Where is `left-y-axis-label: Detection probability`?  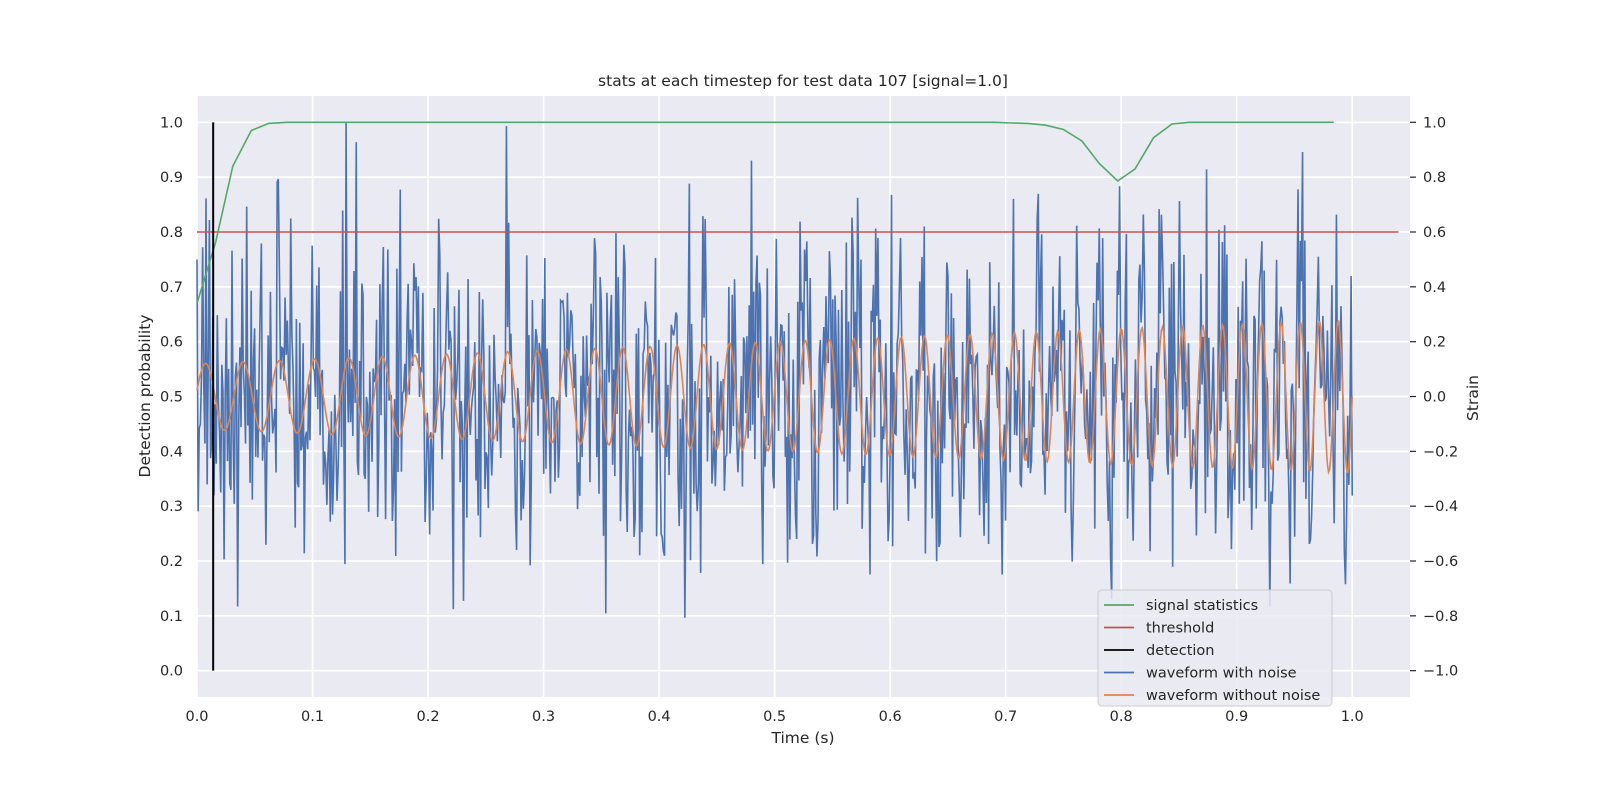 left-y-axis-label: Detection probability is located at coordinates (145, 396).